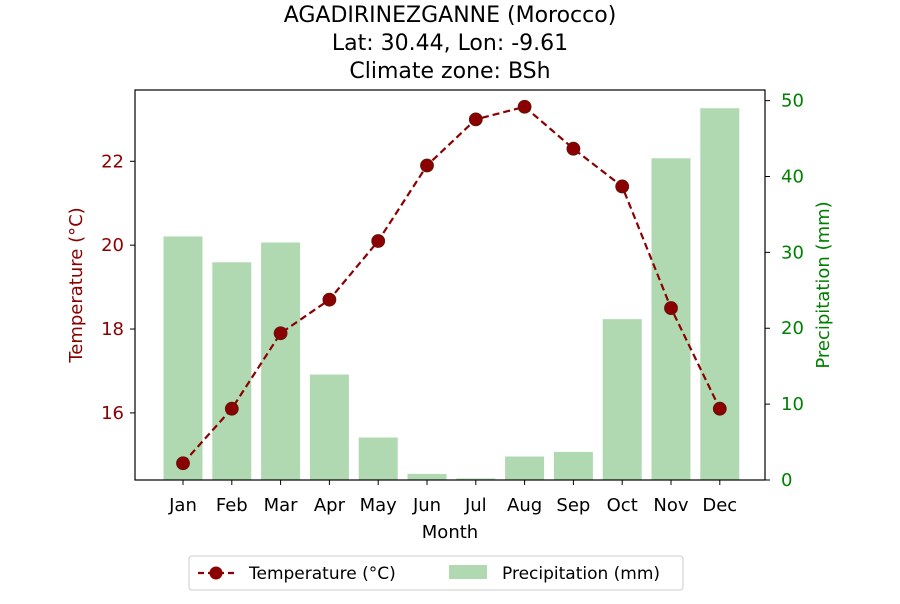  Describe the element at coordinates (573, 465) in the screenshot. I see `precipitation-bar-sep` at that location.